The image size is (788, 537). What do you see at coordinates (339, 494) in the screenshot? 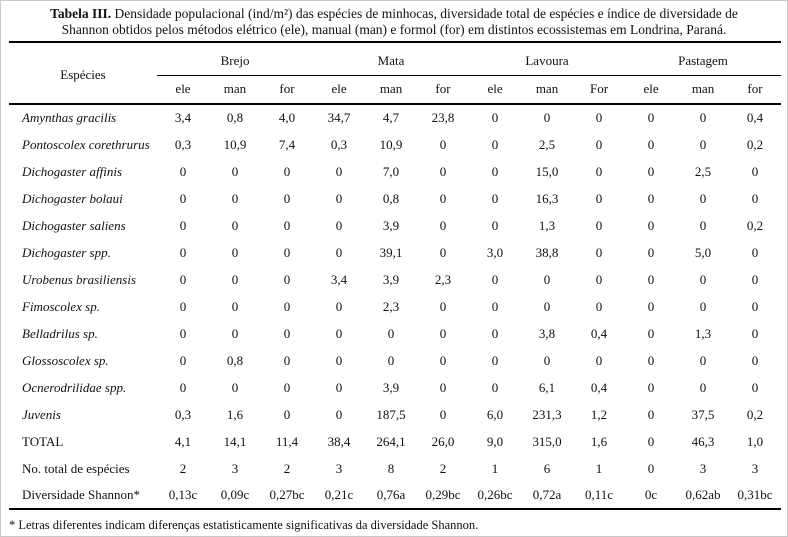
I see `value-cell: 0,21c` at bounding box center [339, 494].